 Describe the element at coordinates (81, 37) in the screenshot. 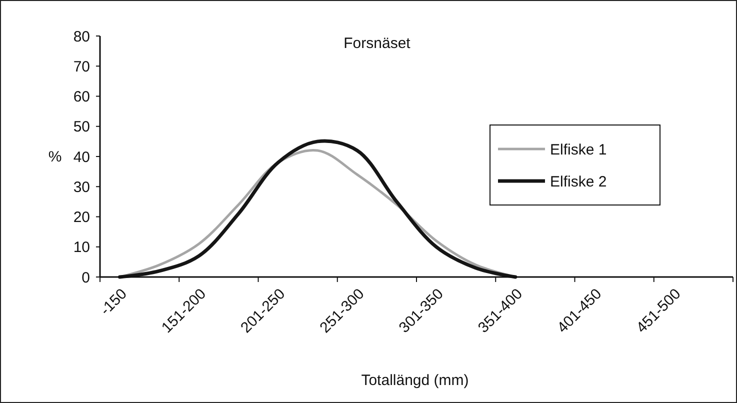

I see `y-tick-label: 80` at that location.